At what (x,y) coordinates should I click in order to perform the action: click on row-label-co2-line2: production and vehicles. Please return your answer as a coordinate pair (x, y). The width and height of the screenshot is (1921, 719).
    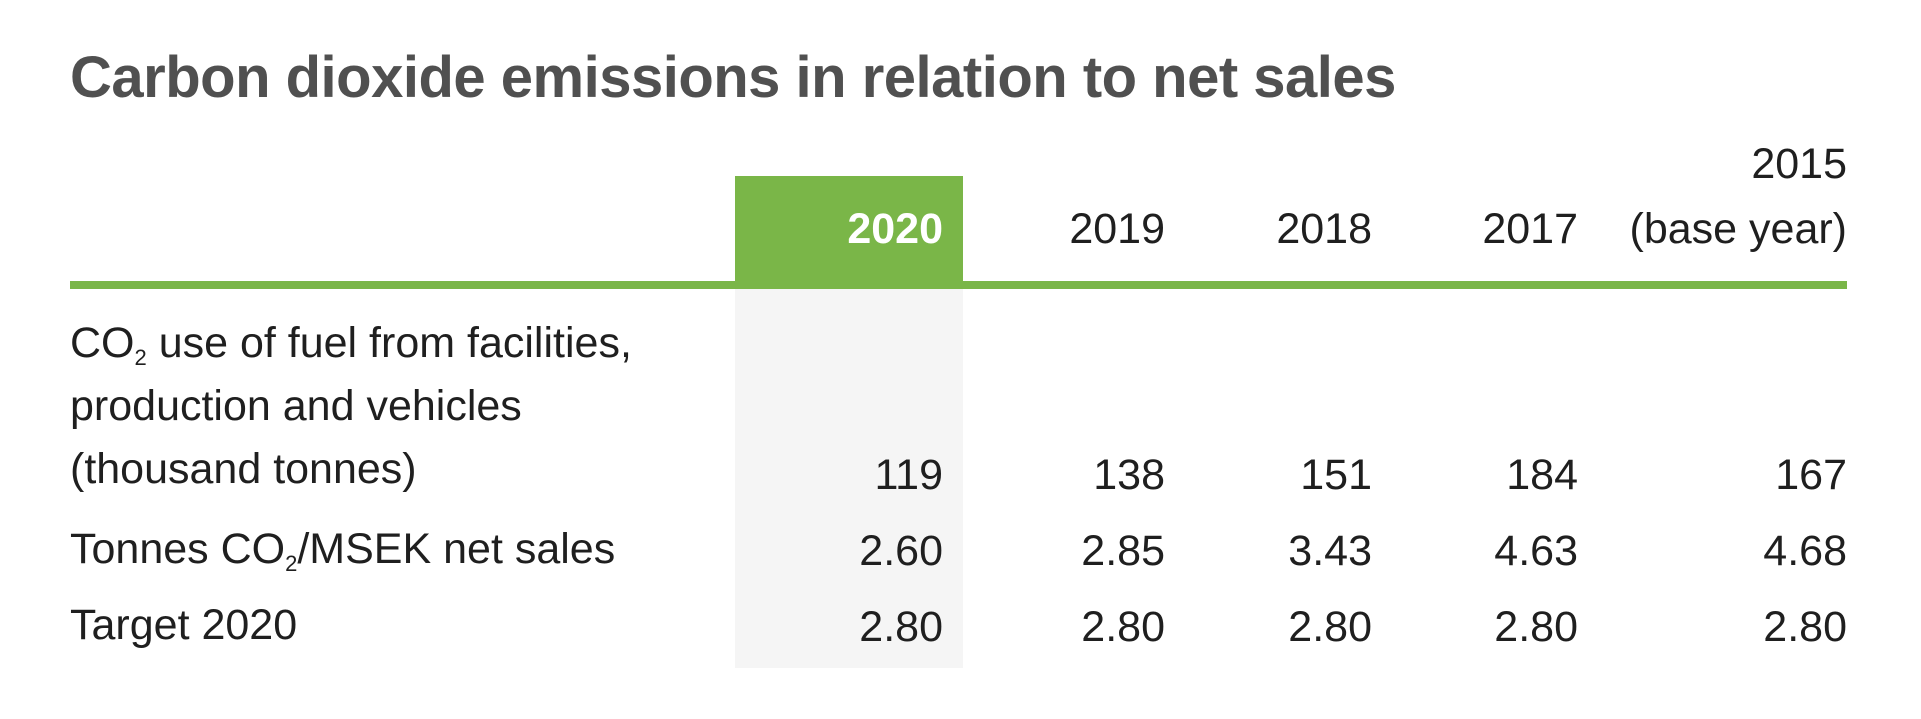
    Looking at the image, I should click on (296, 406).